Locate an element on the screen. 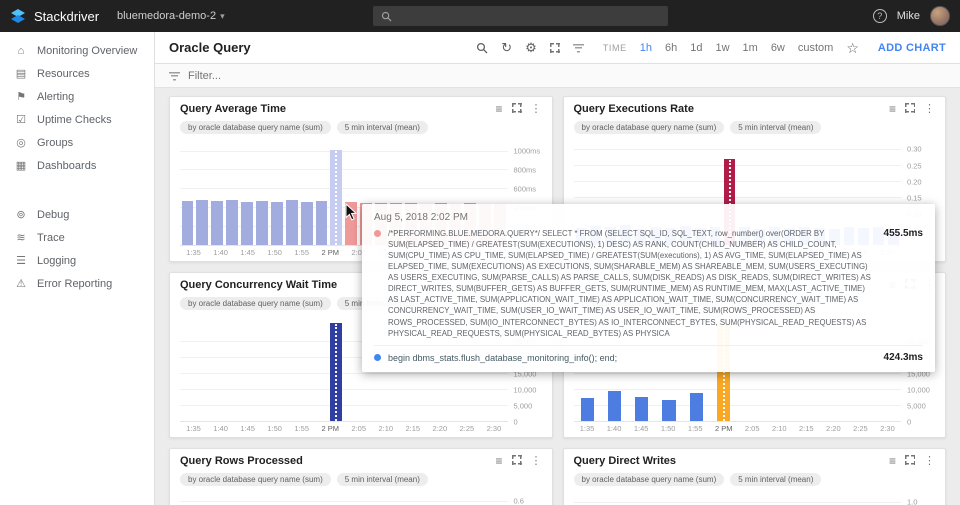 The image size is (960, 505). sidebar-item-label: Alerting is located at coordinates (56, 96).